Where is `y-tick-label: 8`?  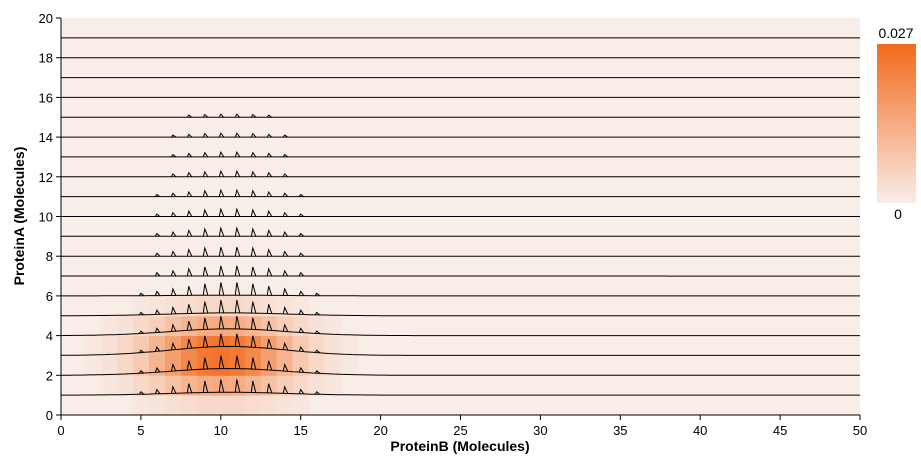
y-tick-label: 8 is located at coordinates (49, 256).